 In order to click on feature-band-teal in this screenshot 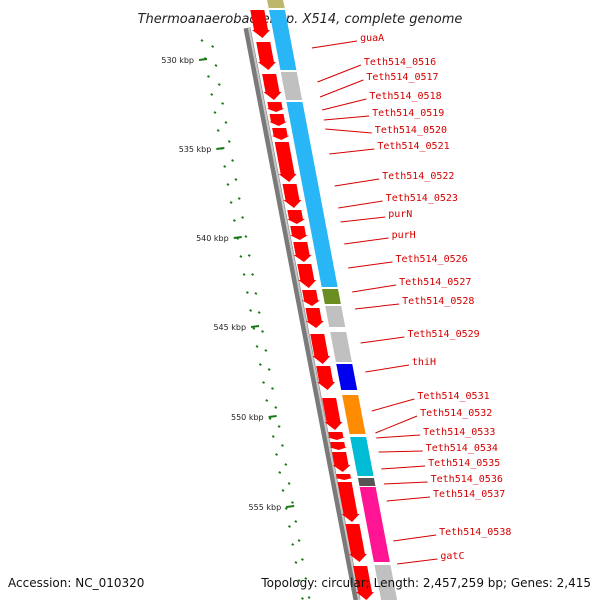, I will do `click(362, 456)`.